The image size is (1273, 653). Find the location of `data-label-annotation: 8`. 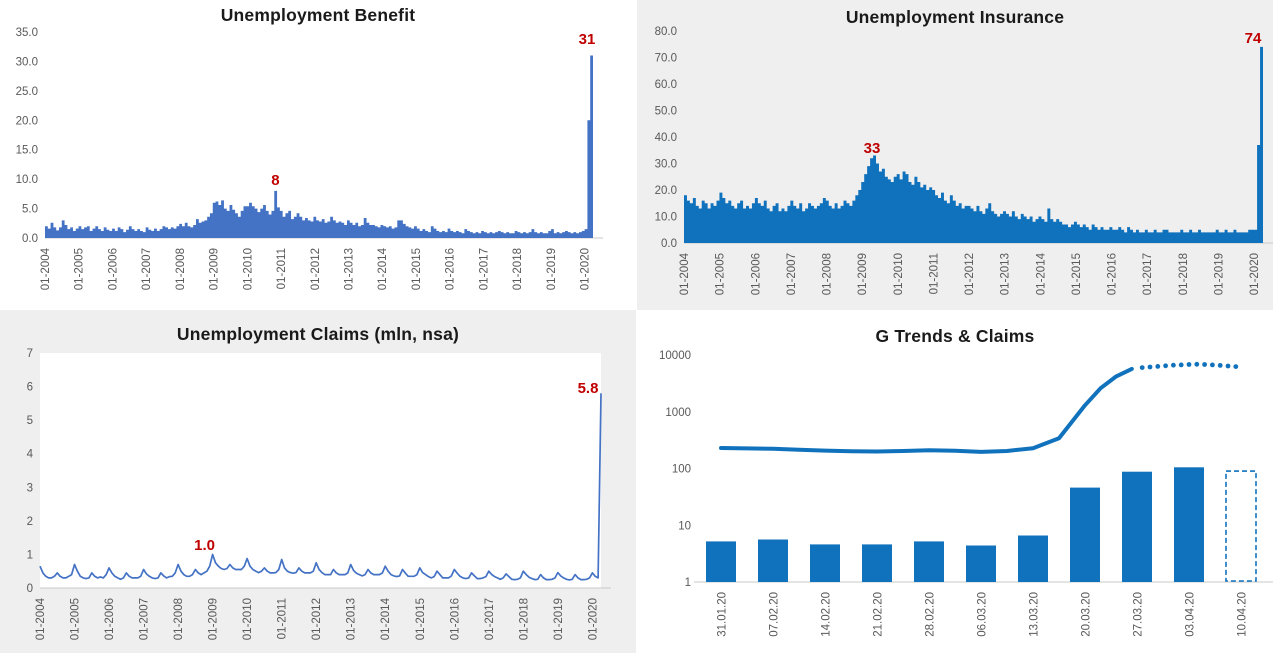

data-label-annotation: 8 is located at coordinates (275, 180).